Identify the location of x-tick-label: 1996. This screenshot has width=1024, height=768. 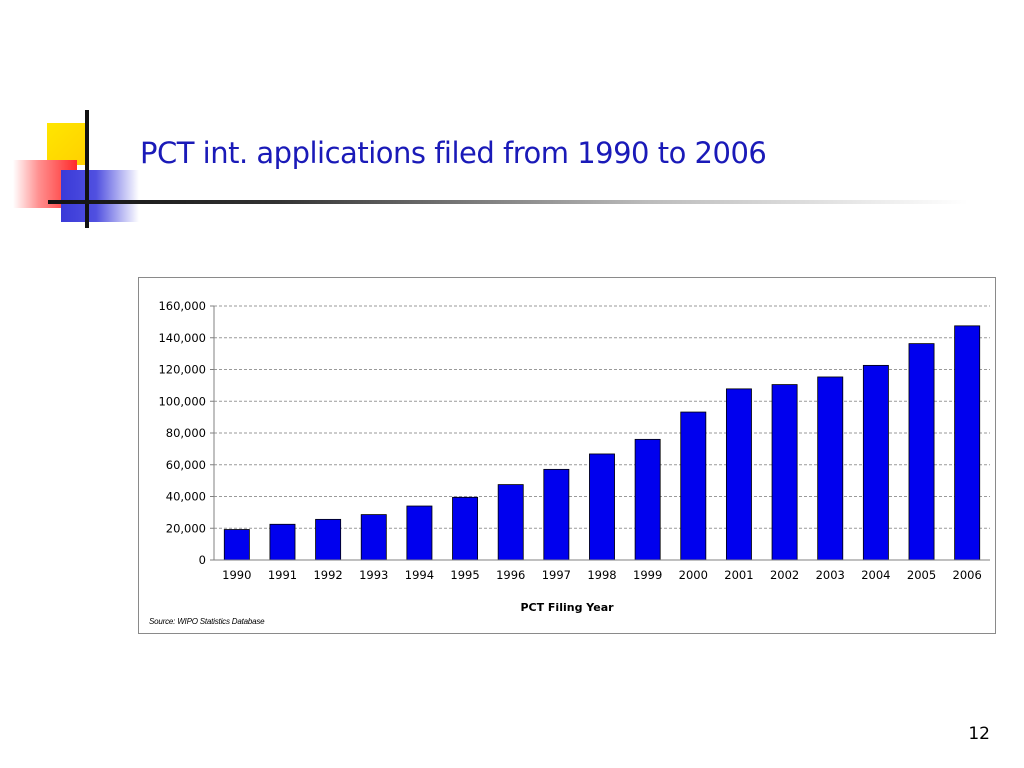
(510, 575).